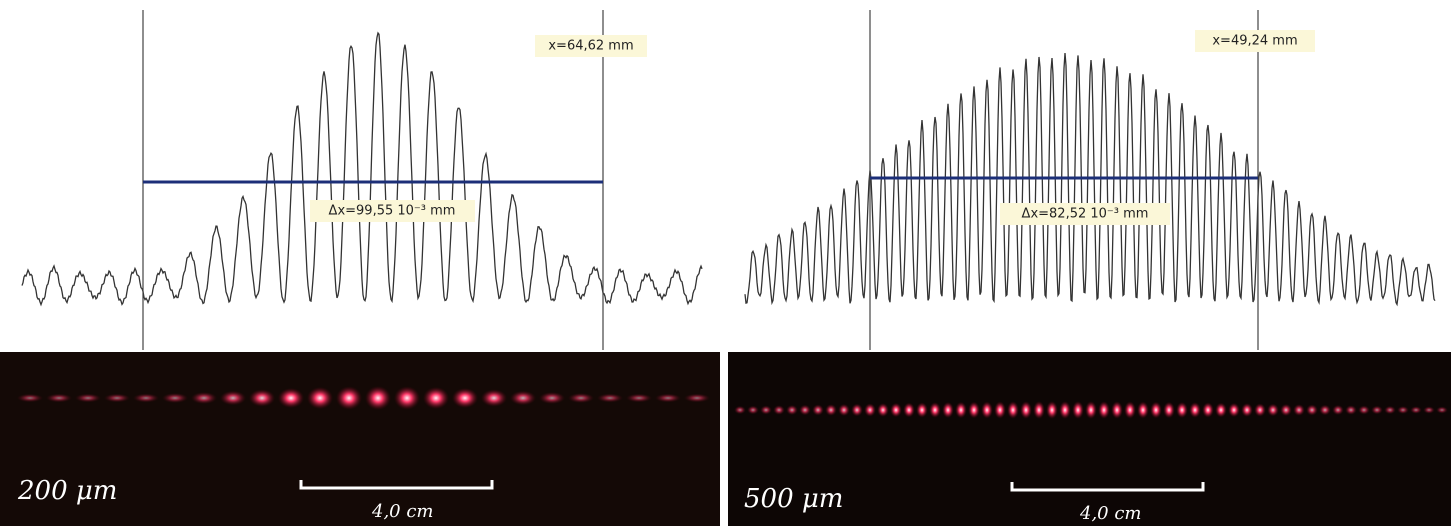 Image resolution: width=1451 pixels, height=526 pixels. Describe the element at coordinates (793, 499) in the screenshot. I see `slit-label: 500 μm` at that location.